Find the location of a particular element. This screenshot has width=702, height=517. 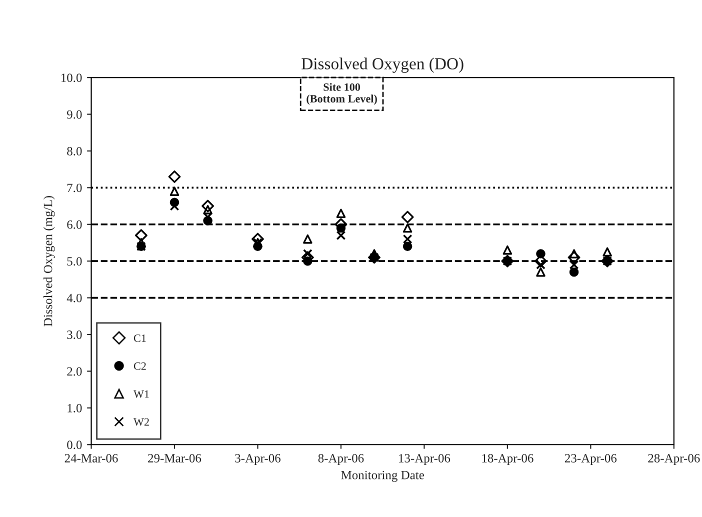

x-tick-label: 8-Apr-06 is located at coordinates (341, 459).